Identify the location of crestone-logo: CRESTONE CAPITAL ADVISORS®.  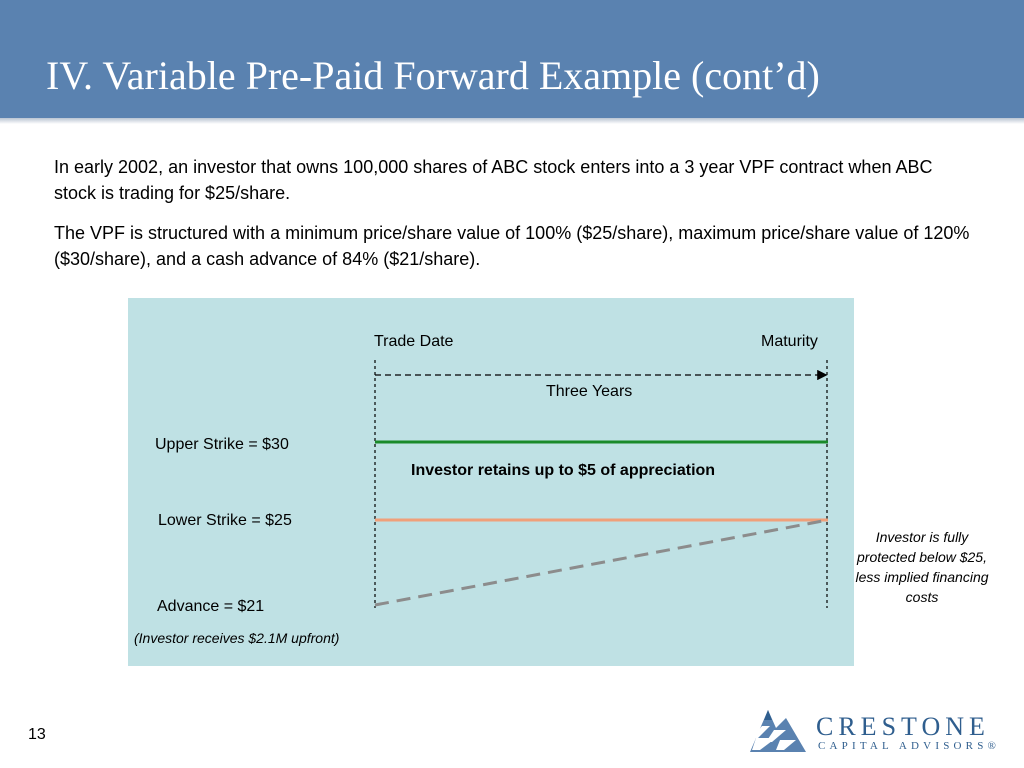
(876, 732).